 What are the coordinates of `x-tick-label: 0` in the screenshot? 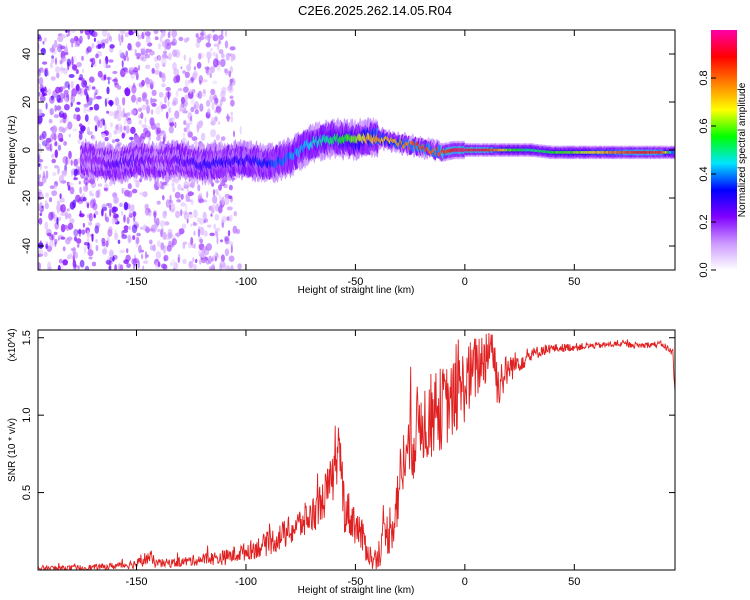 It's located at (465, 582).